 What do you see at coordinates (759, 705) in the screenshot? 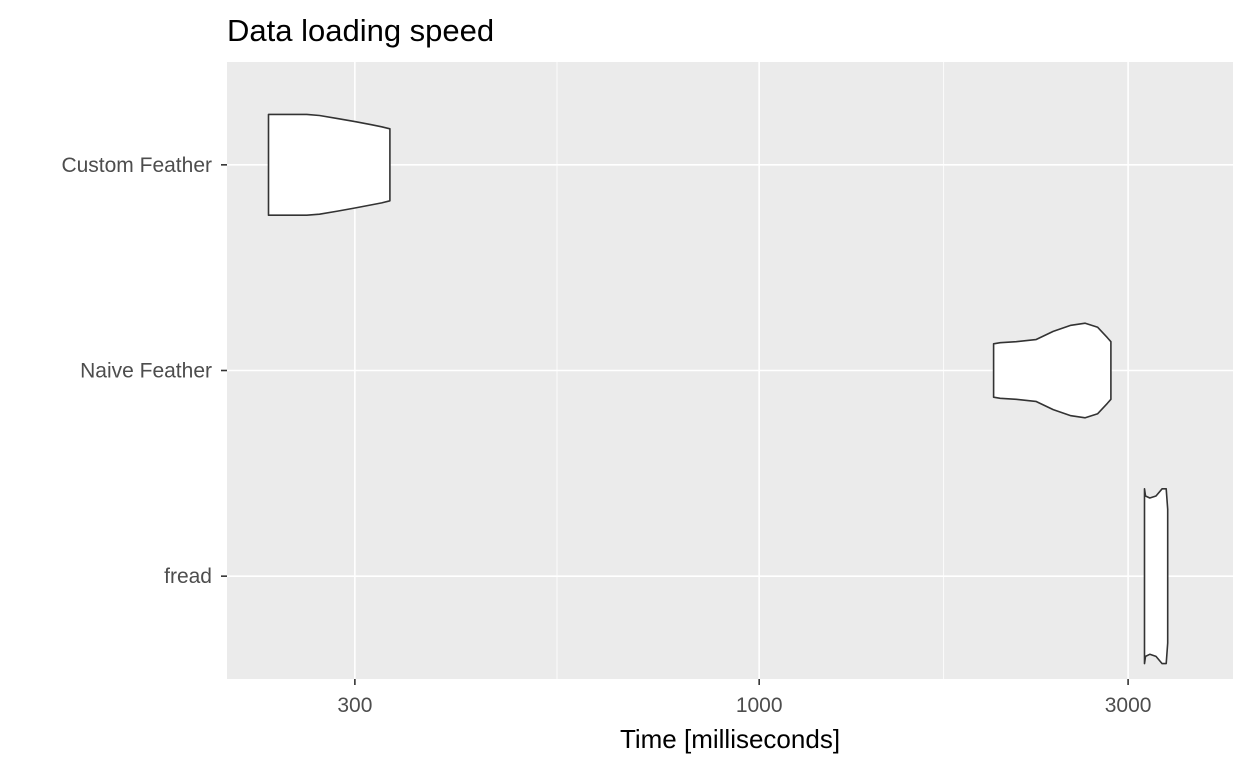
I see `x-tick-label: 1000` at bounding box center [759, 705].